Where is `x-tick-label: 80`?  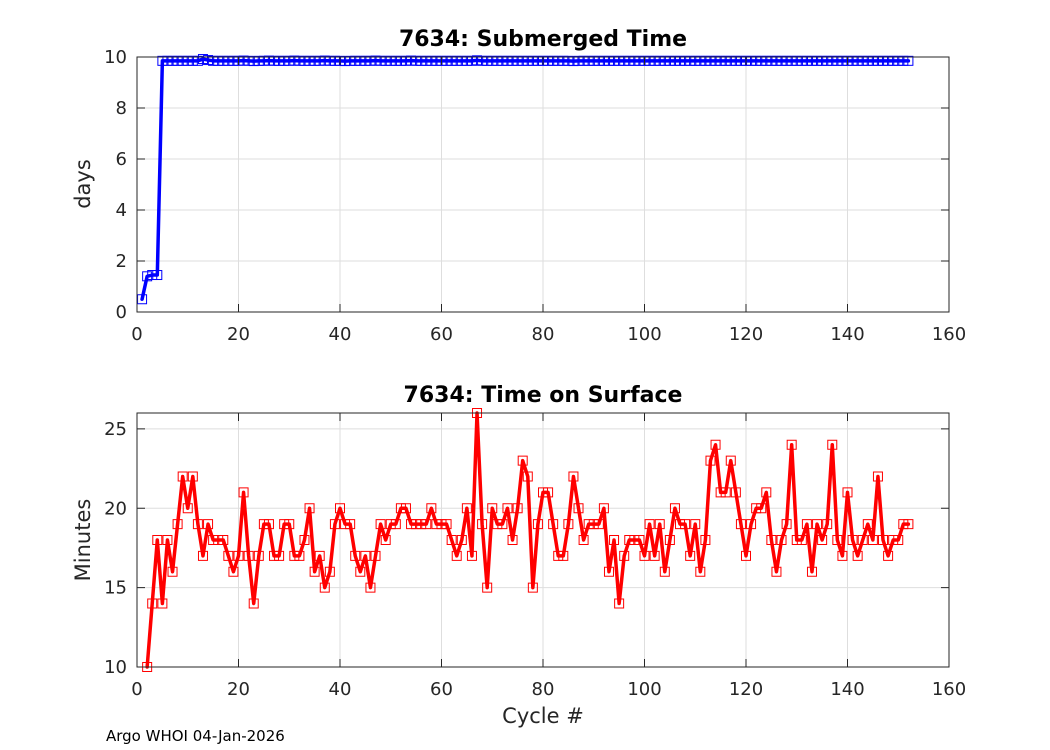
x-tick-label: 80 is located at coordinates (543, 689).